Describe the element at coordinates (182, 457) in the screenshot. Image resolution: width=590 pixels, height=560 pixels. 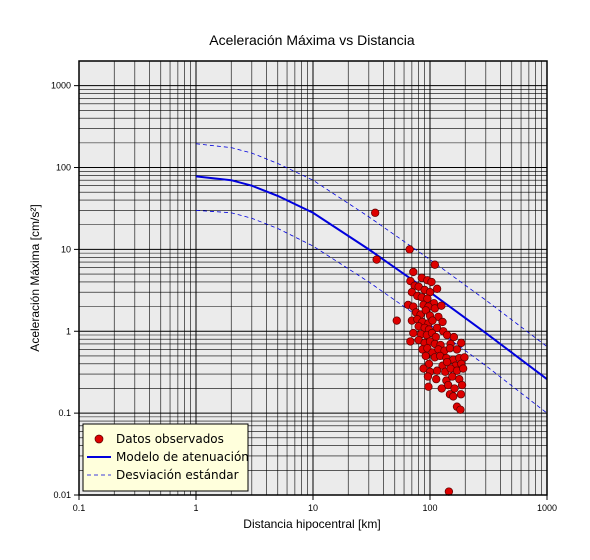
I see `legend-label: Modelo de atenuación` at that location.